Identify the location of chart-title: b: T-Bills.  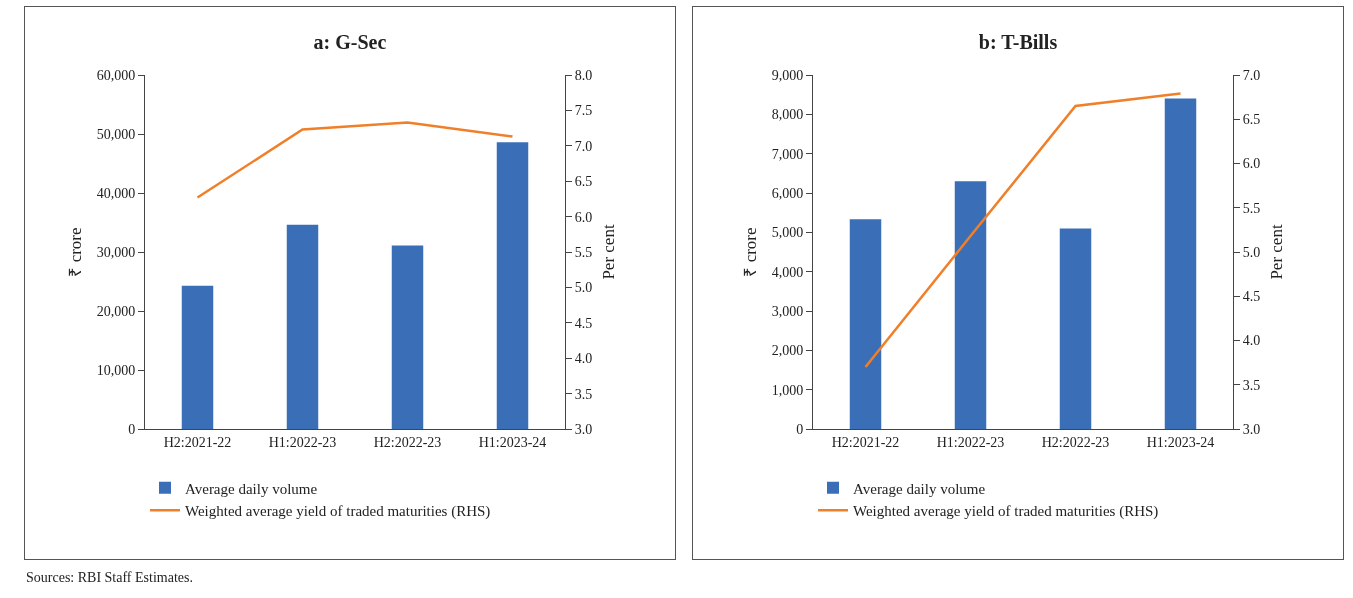
(1018, 41).